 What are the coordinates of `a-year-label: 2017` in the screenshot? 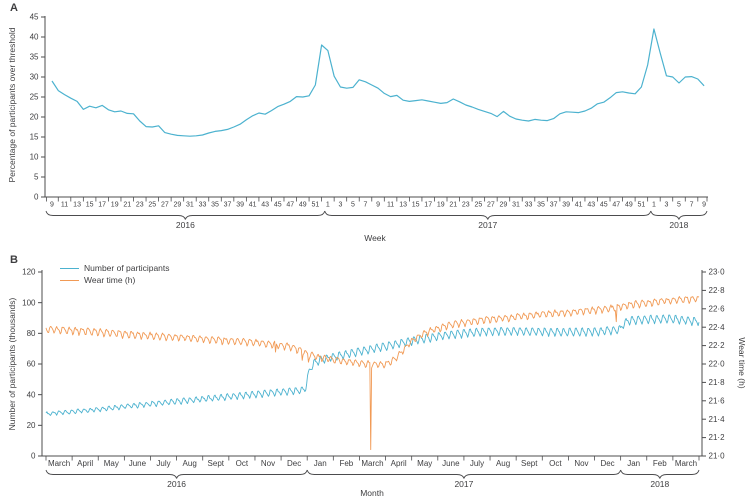 It's located at (487, 225).